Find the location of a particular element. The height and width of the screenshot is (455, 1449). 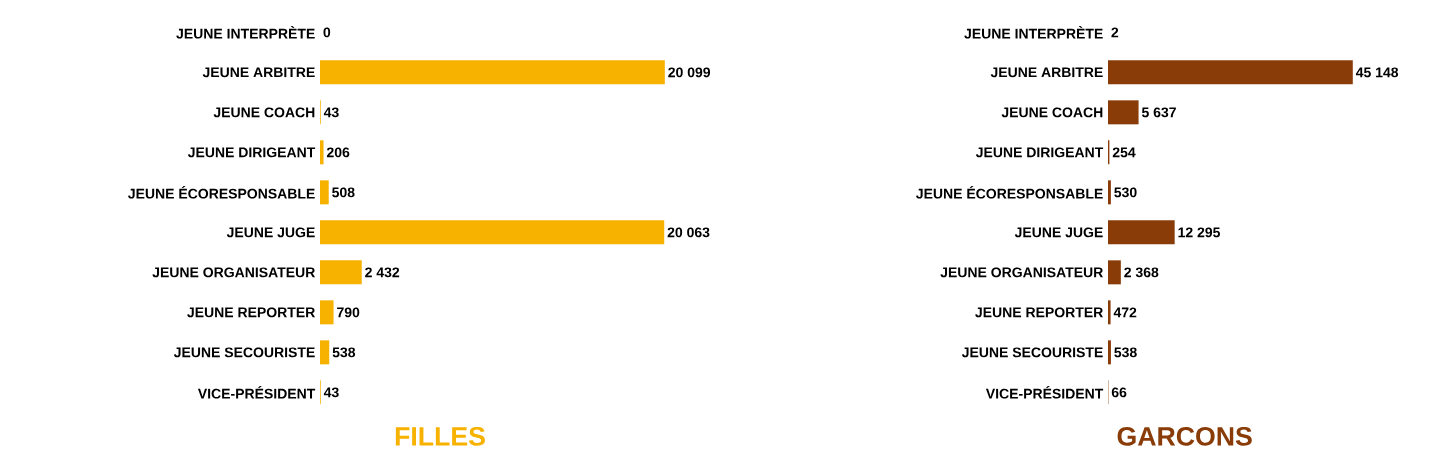

data-label: 206 is located at coordinates (338, 152).